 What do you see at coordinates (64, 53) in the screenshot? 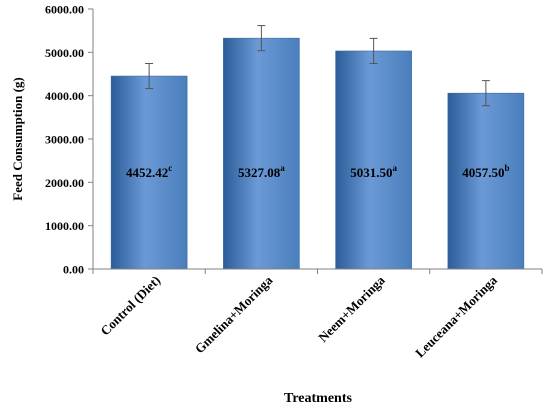
I see `y-tick-label: 5000.00` at bounding box center [64, 53].